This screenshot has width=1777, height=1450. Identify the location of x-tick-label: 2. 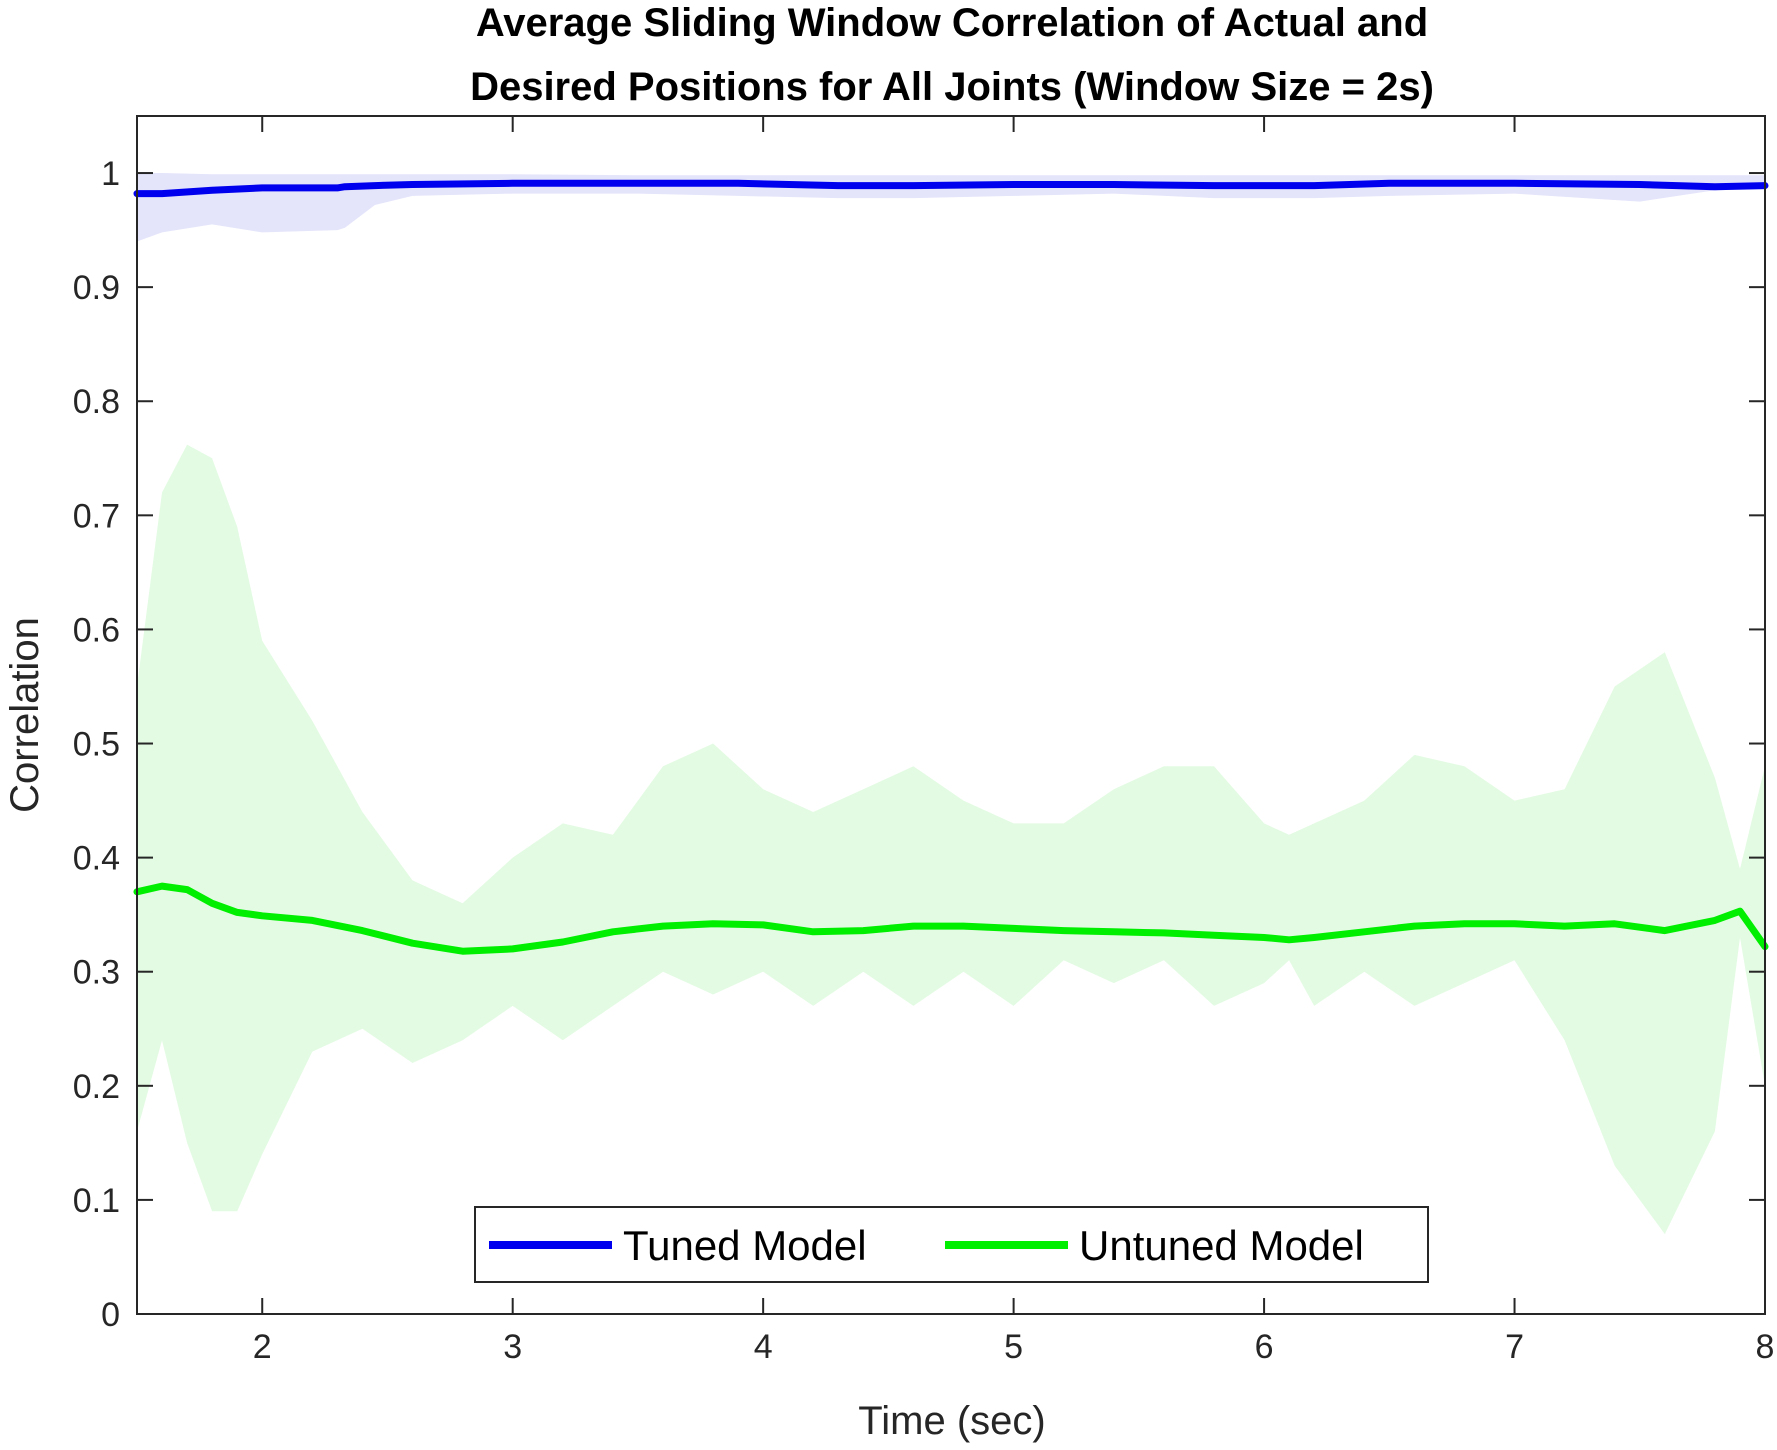
(262, 1347).